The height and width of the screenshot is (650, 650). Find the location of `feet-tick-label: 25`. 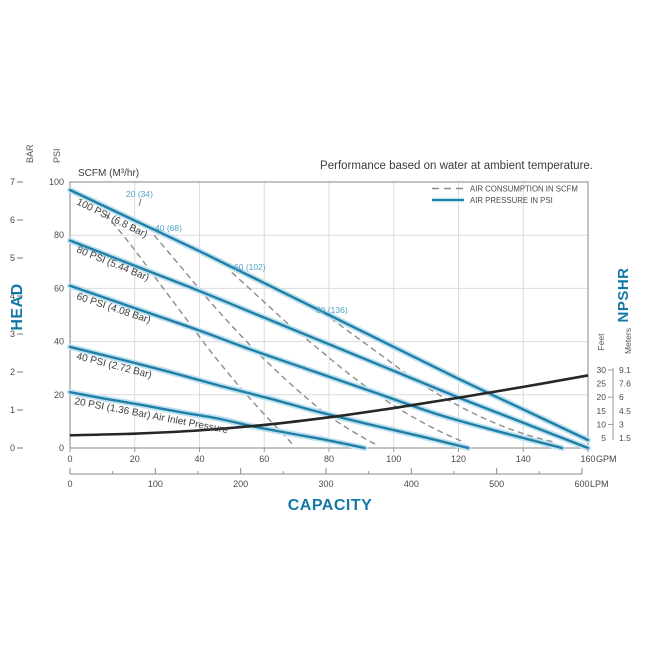

feet-tick-label: 25 is located at coordinates (602, 384).